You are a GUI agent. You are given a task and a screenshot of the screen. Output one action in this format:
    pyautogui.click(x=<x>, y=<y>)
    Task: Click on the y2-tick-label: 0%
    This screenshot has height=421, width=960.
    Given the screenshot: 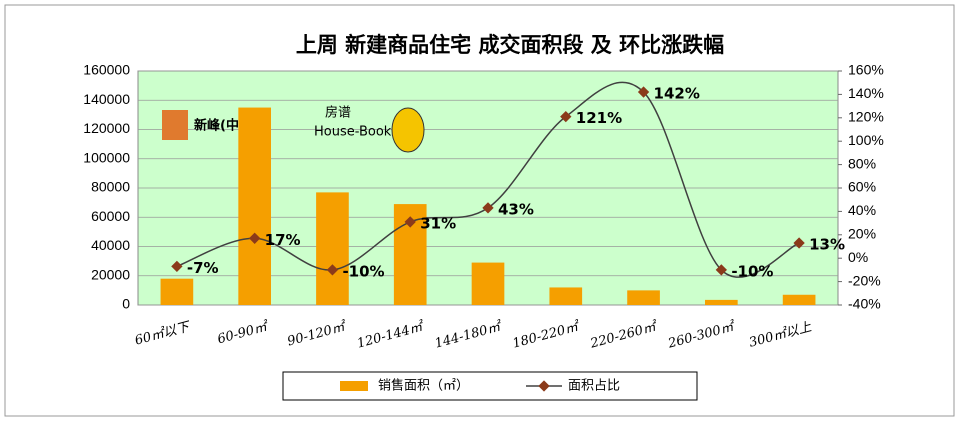 What is the action you would take?
    pyautogui.click(x=858, y=257)
    